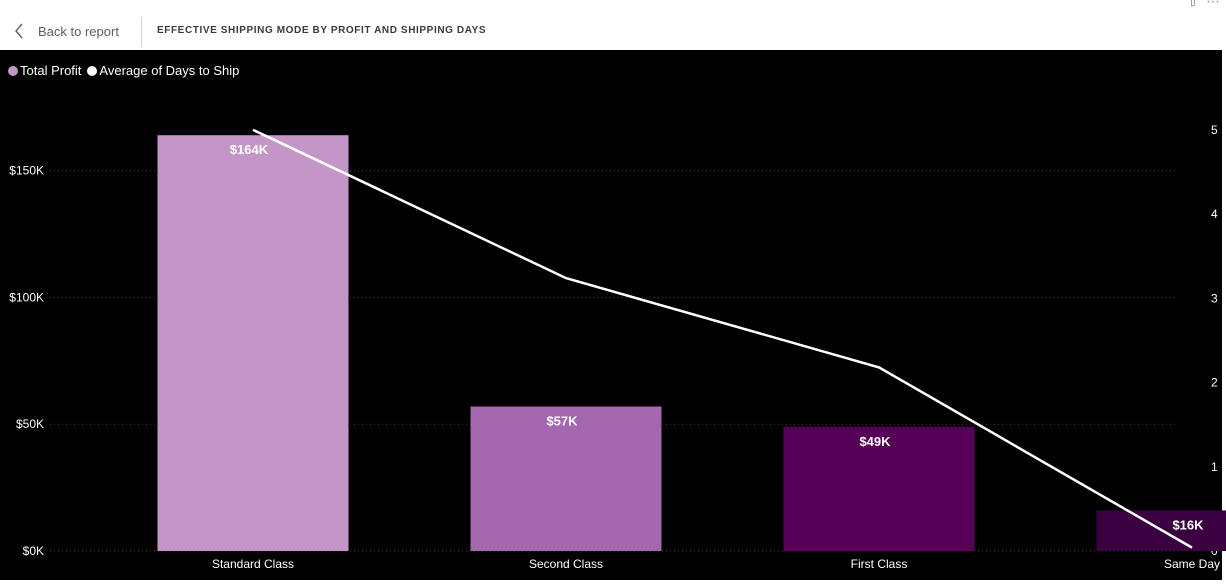 Image resolution: width=1226 pixels, height=587 pixels. Describe the element at coordinates (613, 583) in the screenshot. I see `chart-border-bottom` at that location.